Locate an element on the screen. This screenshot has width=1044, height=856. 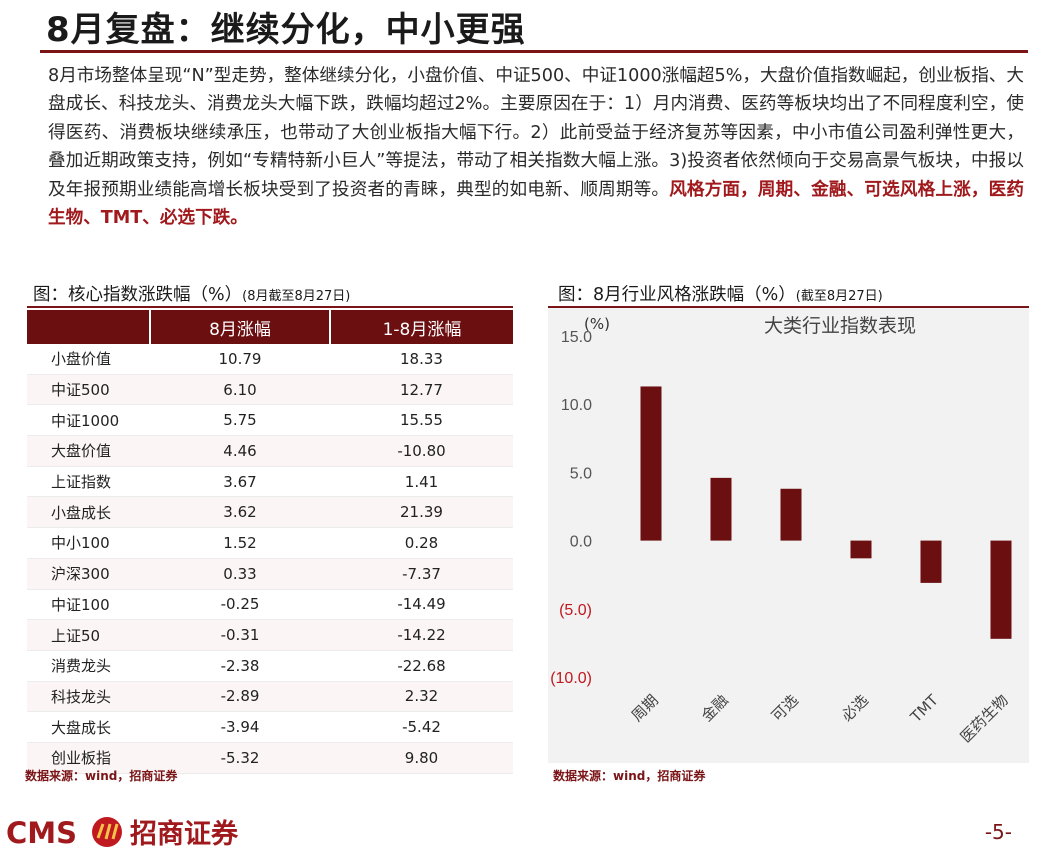
x-category-label: 金融 is located at coordinates (715, 708).